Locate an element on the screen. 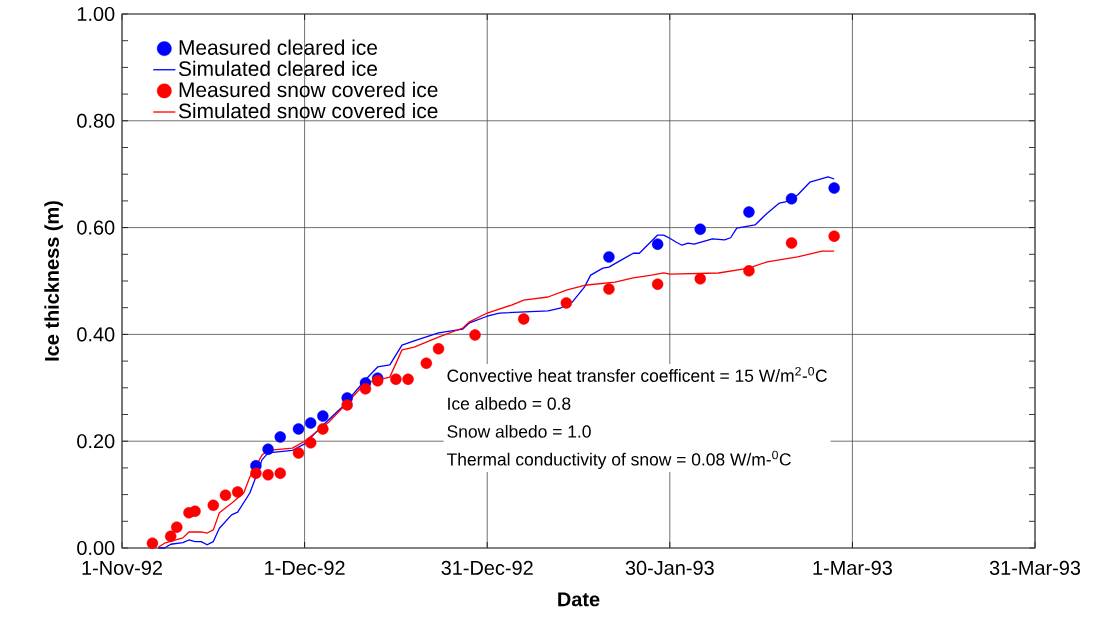  legend-label: Measured cleared ice is located at coordinates (278, 47).